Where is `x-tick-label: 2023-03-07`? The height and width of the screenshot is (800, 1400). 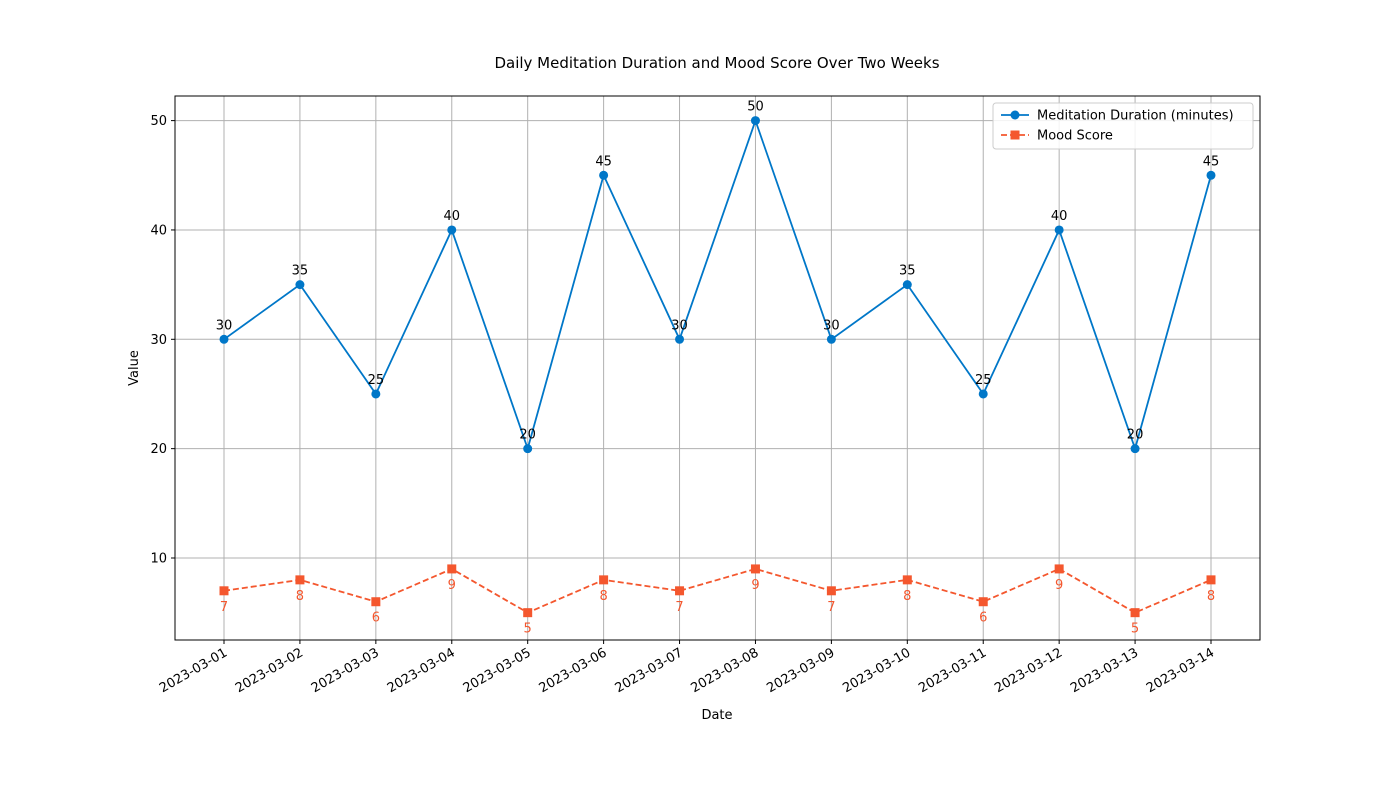 x-tick-label: 2023-03-07 is located at coordinates (649, 670).